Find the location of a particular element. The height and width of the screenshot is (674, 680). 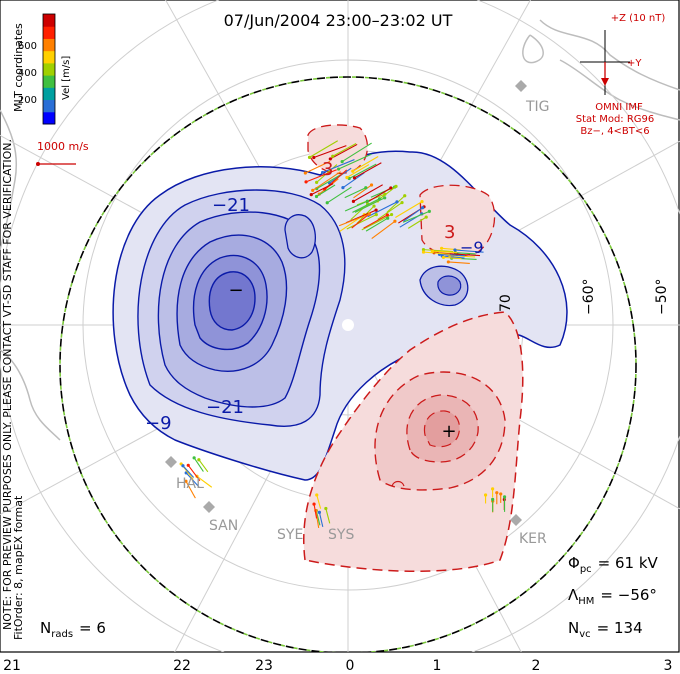

colorbar-swatches is located at coordinates (49, 69).